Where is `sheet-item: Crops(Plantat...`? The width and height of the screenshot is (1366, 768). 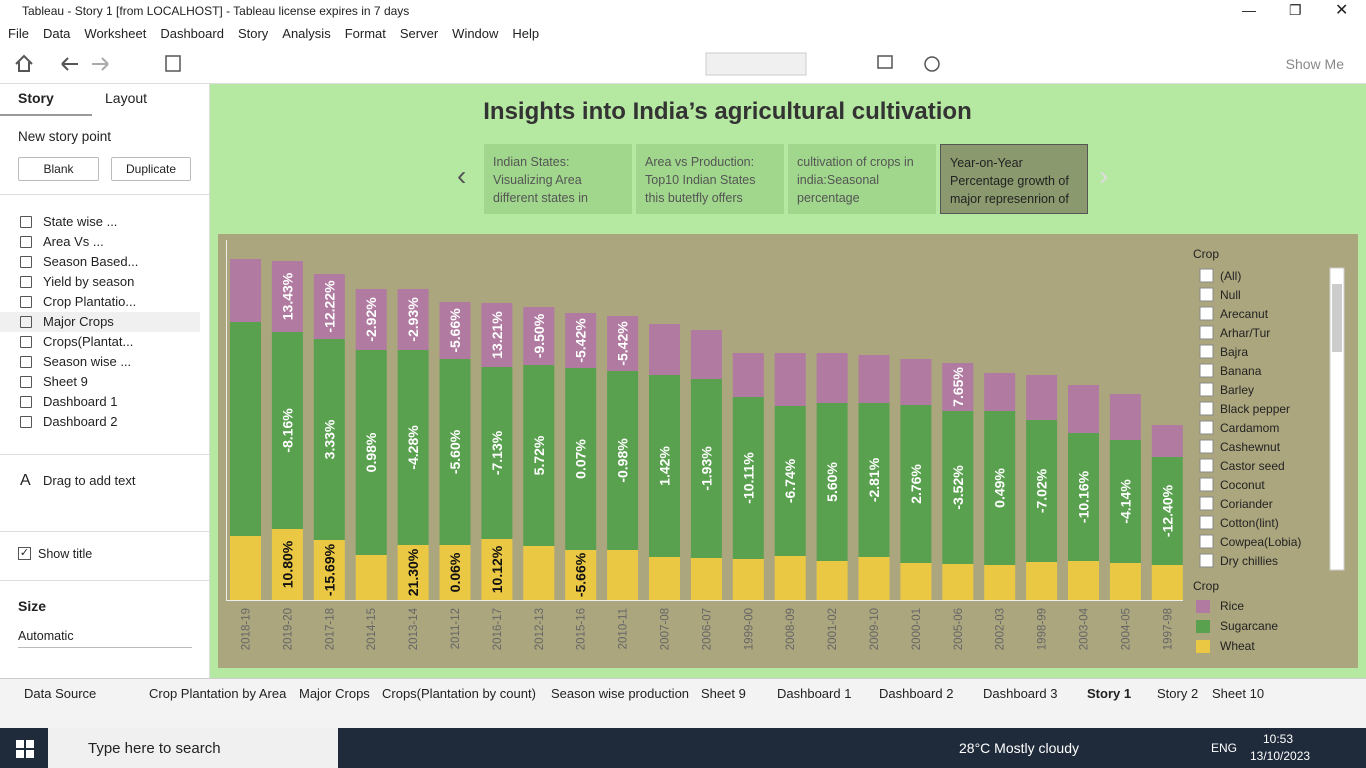 sheet-item: Crops(Plantat... is located at coordinates (100, 342).